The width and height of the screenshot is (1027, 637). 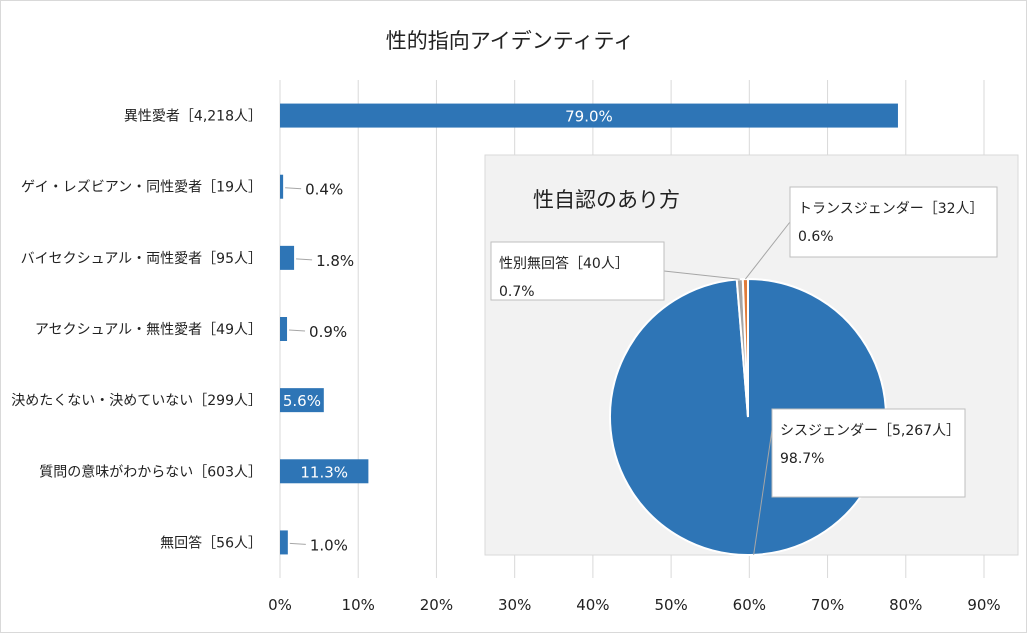 What do you see at coordinates (141, 188) in the screenshot?
I see `category-label: ゲイ・レズビアン・同性愛者［19人］` at bounding box center [141, 188].